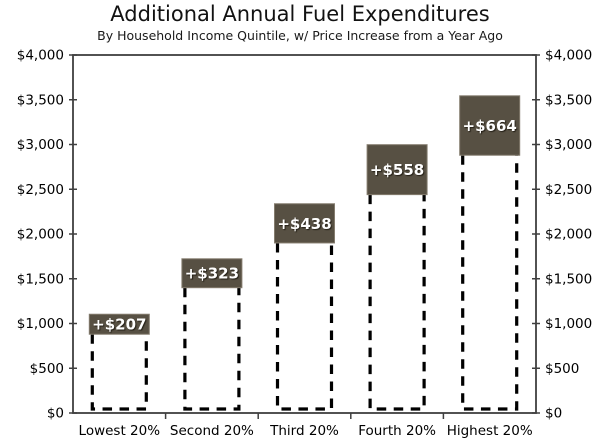 This screenshot has width=600, height=445. I want to click on y-axis-label-right: $2,000, so click(568, 235).